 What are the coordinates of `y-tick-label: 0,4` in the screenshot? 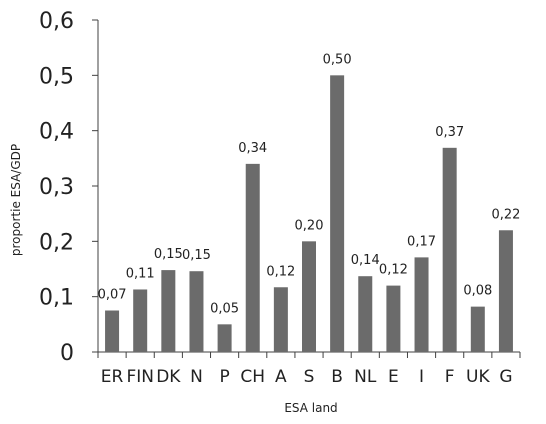 It's located at (56, 132).